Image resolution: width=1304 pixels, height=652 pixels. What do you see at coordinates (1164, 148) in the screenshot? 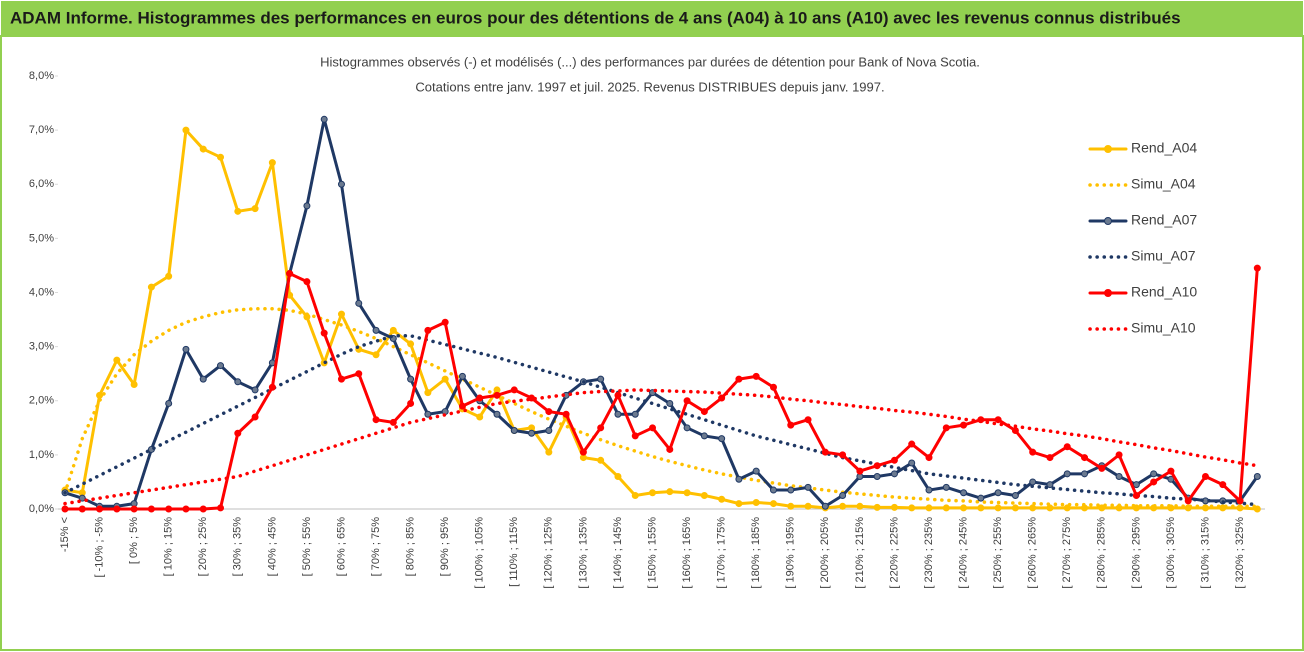
I see `legend-label: Rend_A04` at bounding box center [1164, 148].